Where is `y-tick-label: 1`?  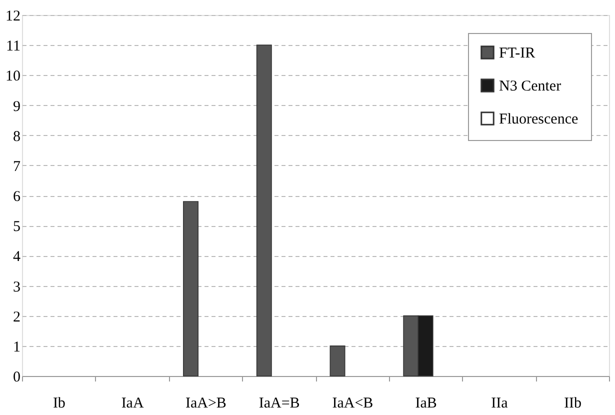 y-tick-label: 1 is located at coordinates (16, 347).